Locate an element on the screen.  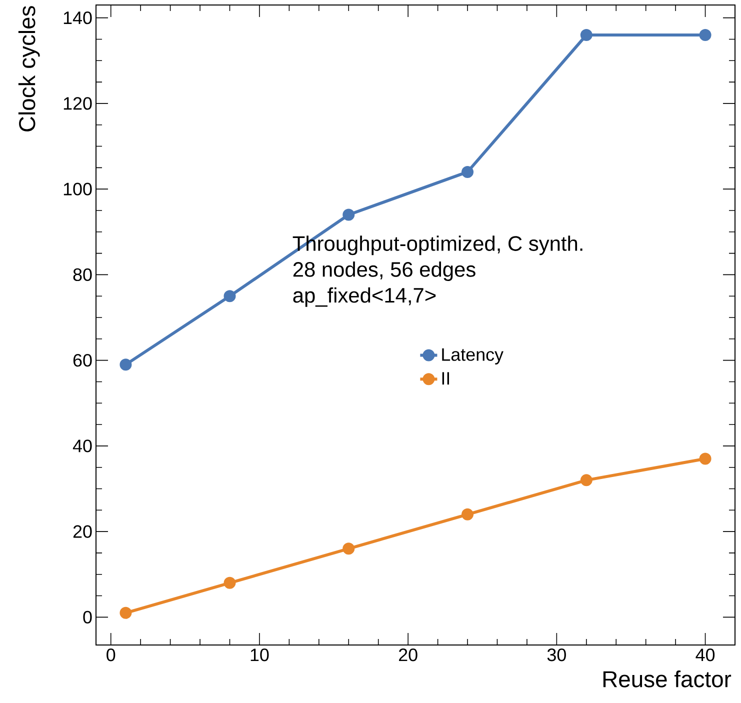
y-tick-label: 60 is located at coordinates (82, 360).